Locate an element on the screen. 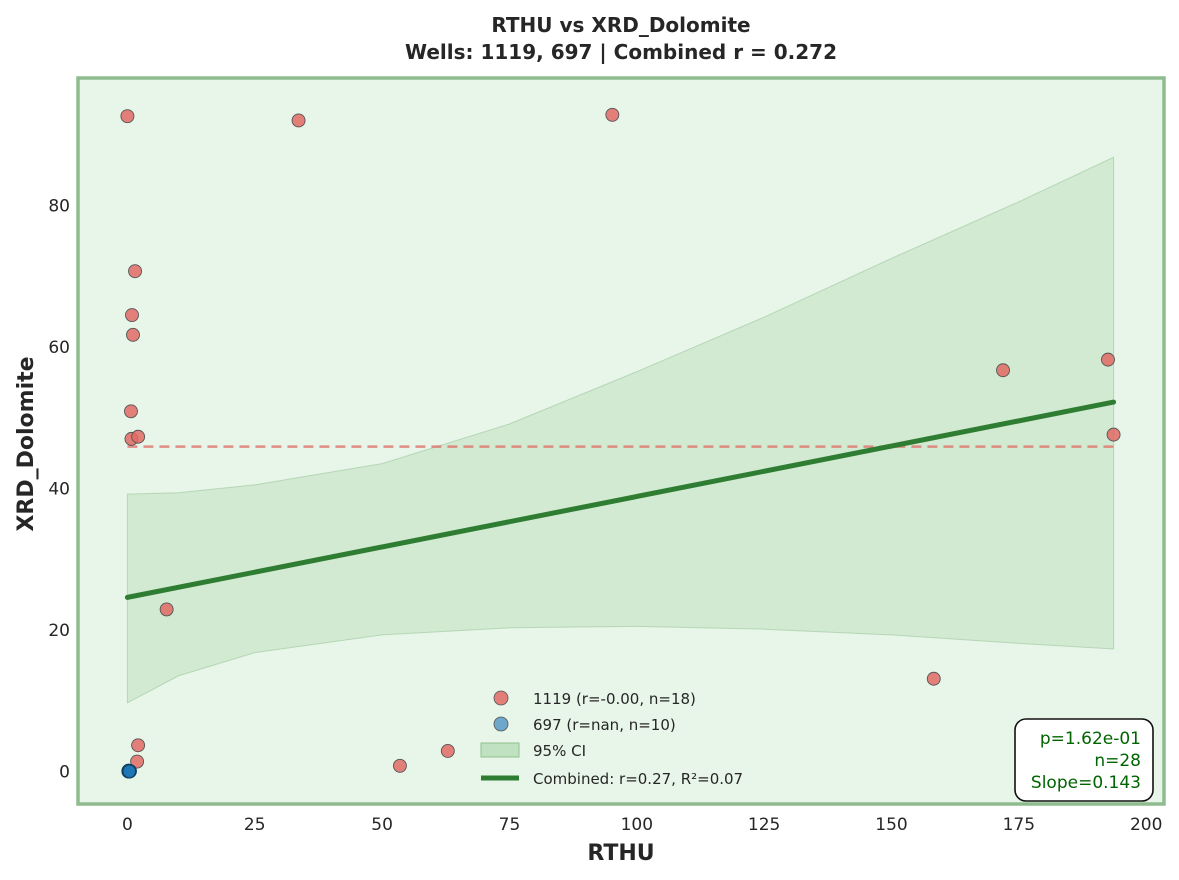 The image size is (1179, 880). chart-title: RTHU vs XRD_Dolomite is located at coordinates (620, 25).